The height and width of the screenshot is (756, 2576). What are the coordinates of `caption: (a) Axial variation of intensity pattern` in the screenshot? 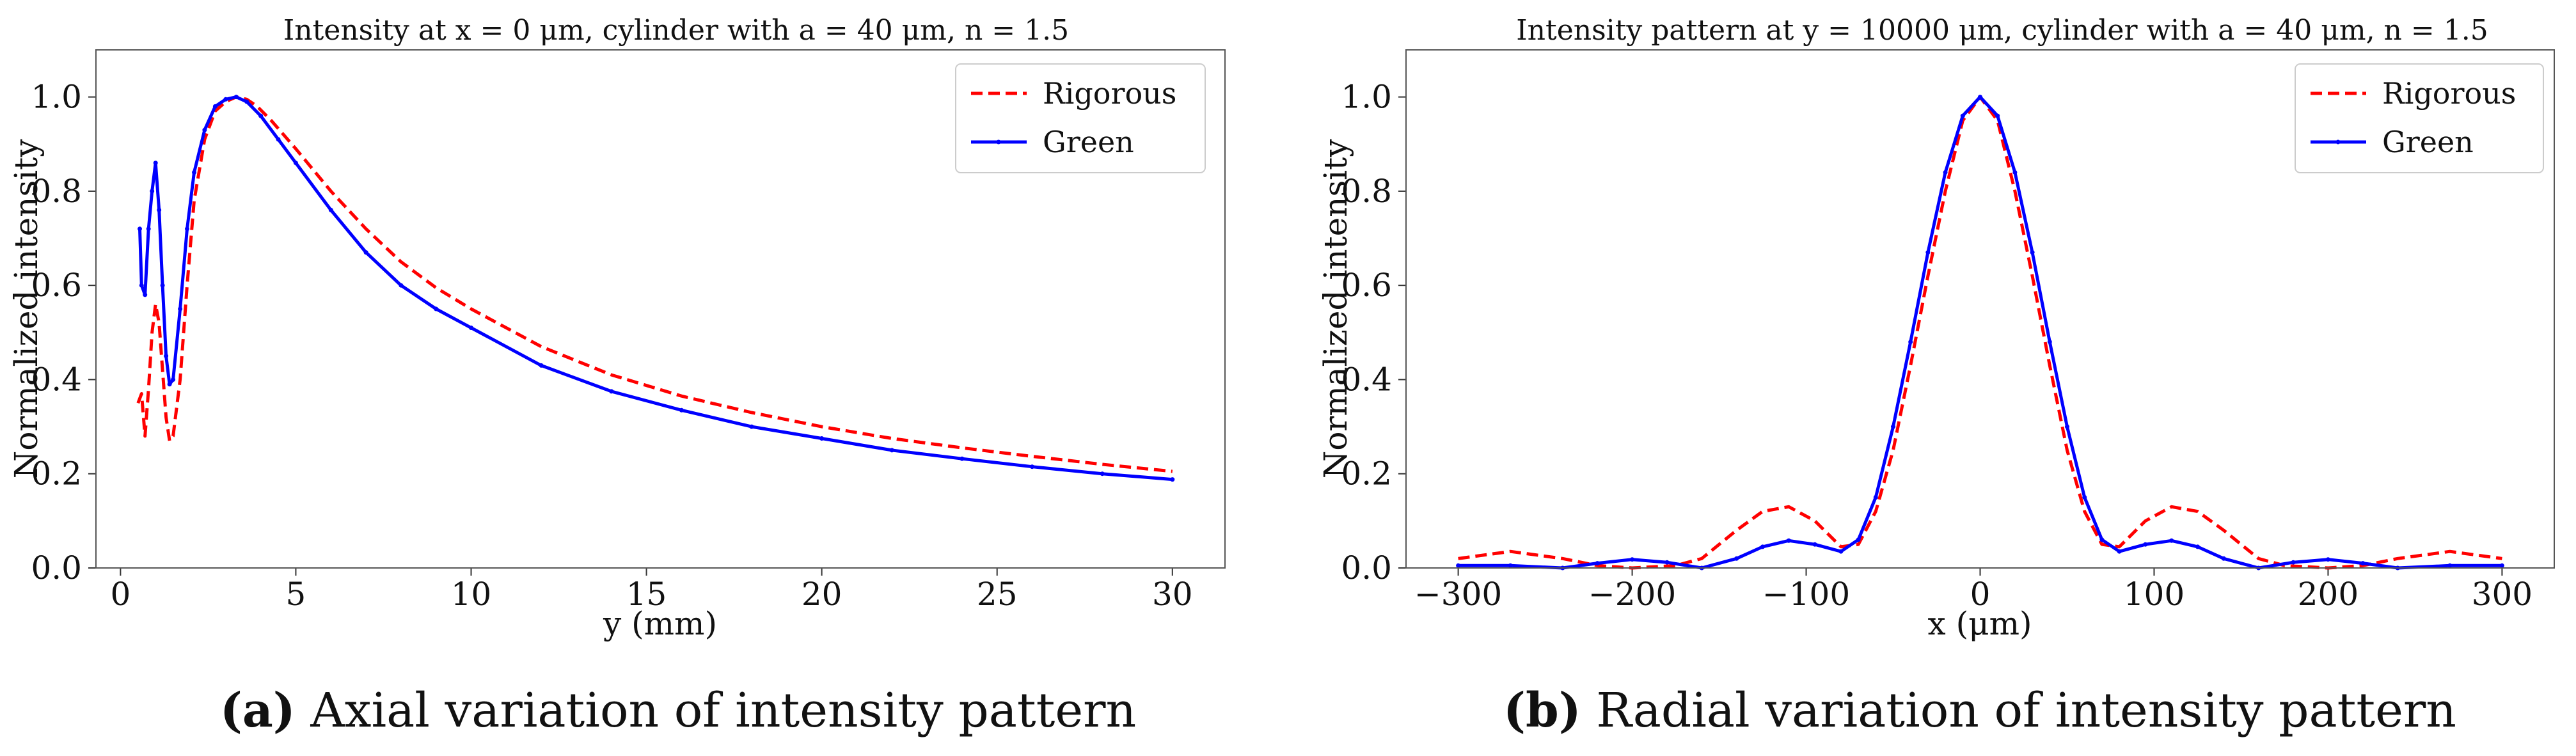 It's located at (678, 710).